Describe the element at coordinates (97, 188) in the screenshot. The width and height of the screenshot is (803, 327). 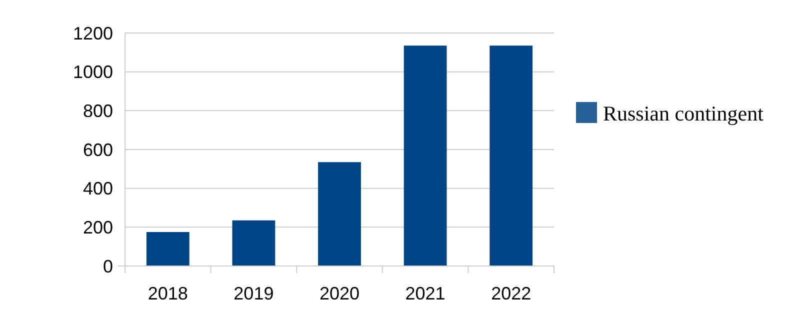
I see `y-tick-label: 400` at that location.